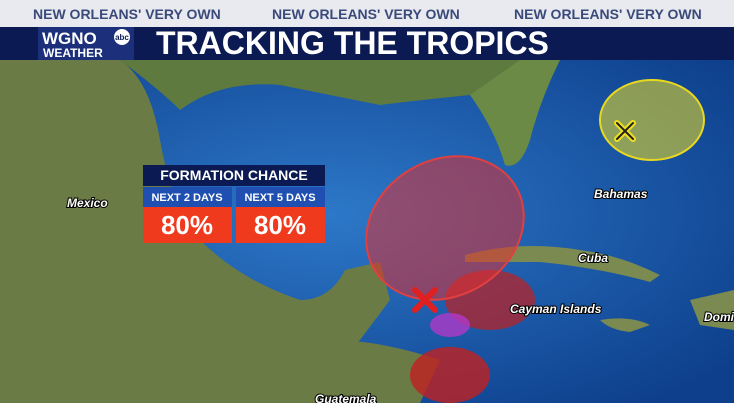 Image resolution: width=734 pixels, height=403 pixels. I want to click on land-central-america, so click(380, 371).